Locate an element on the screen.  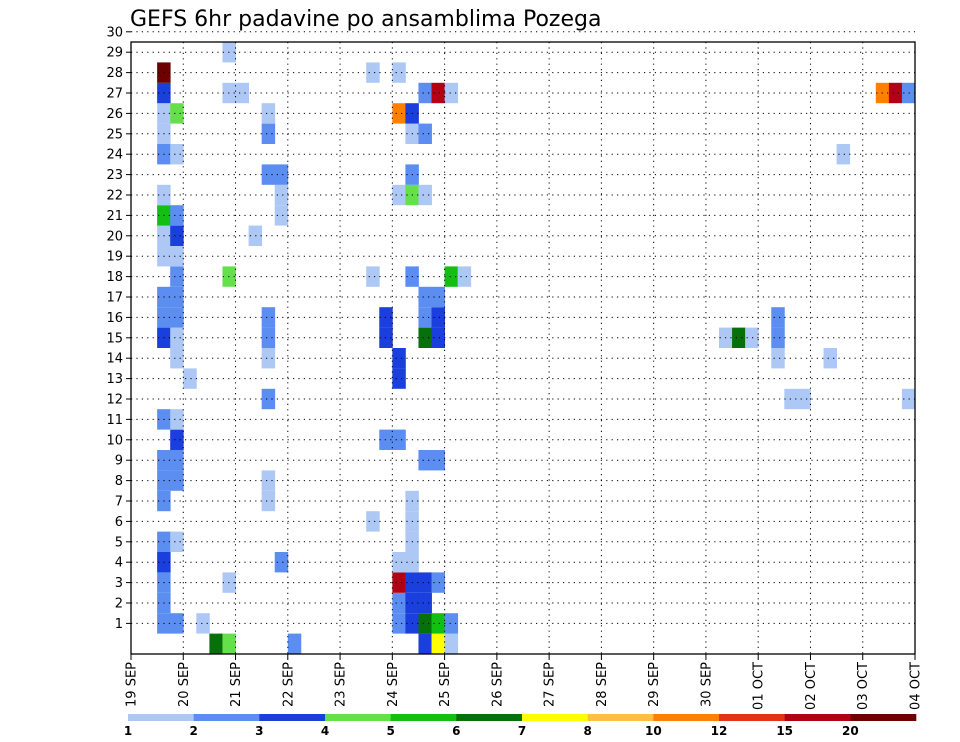
y-tick-label: 7 is located at coordinates (119, 502).